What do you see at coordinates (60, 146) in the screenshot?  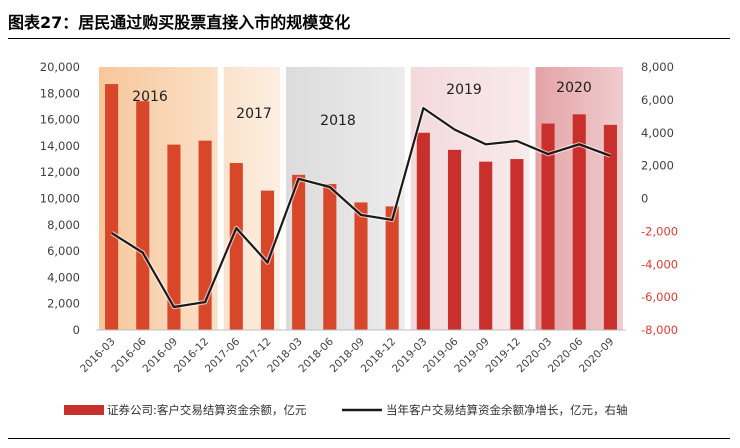 I see `left-tick-label: 14,000` at bounding box center [60, 146].